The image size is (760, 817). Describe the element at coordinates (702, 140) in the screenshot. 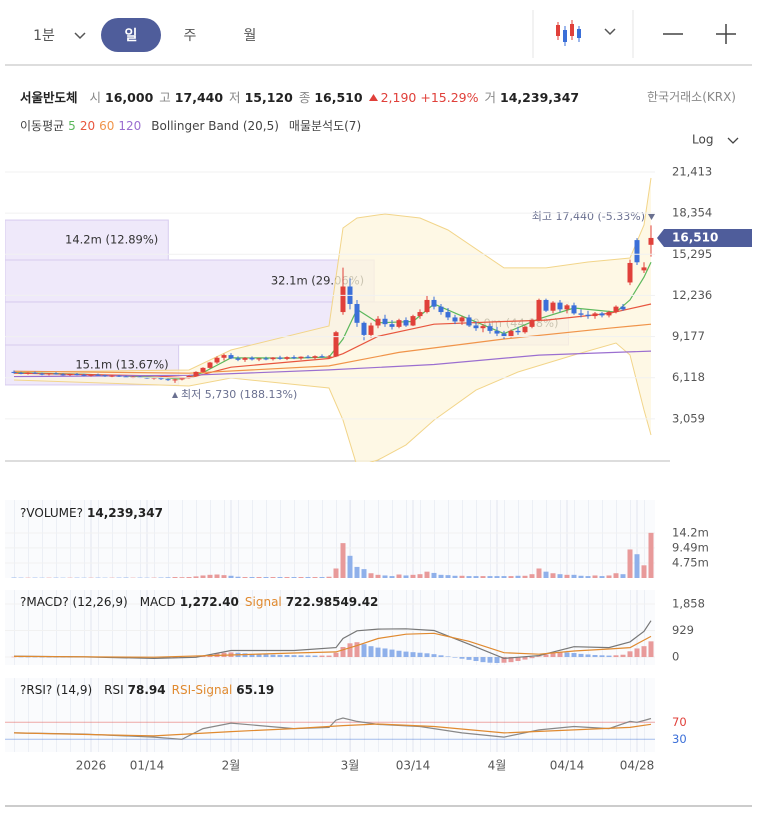

I see `scale-toggle: Log` at that location.